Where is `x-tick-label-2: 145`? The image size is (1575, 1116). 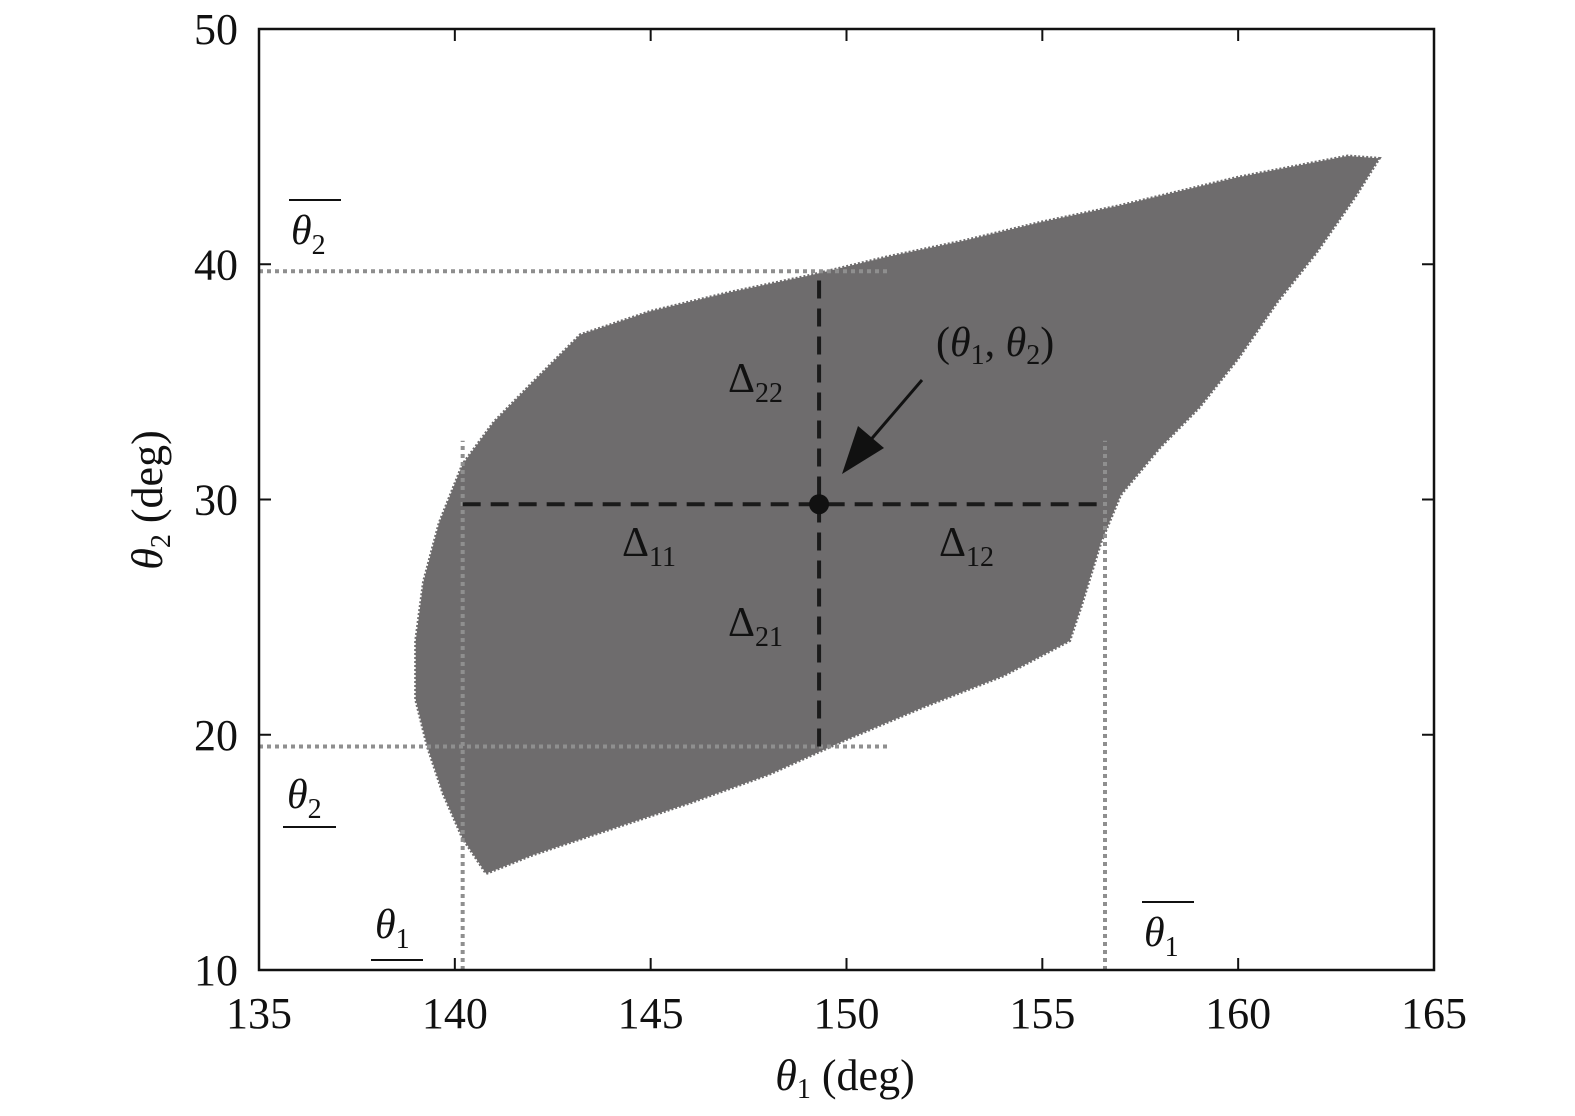
x-tick-label-2: 145 is located at coordinates (651, 1013).